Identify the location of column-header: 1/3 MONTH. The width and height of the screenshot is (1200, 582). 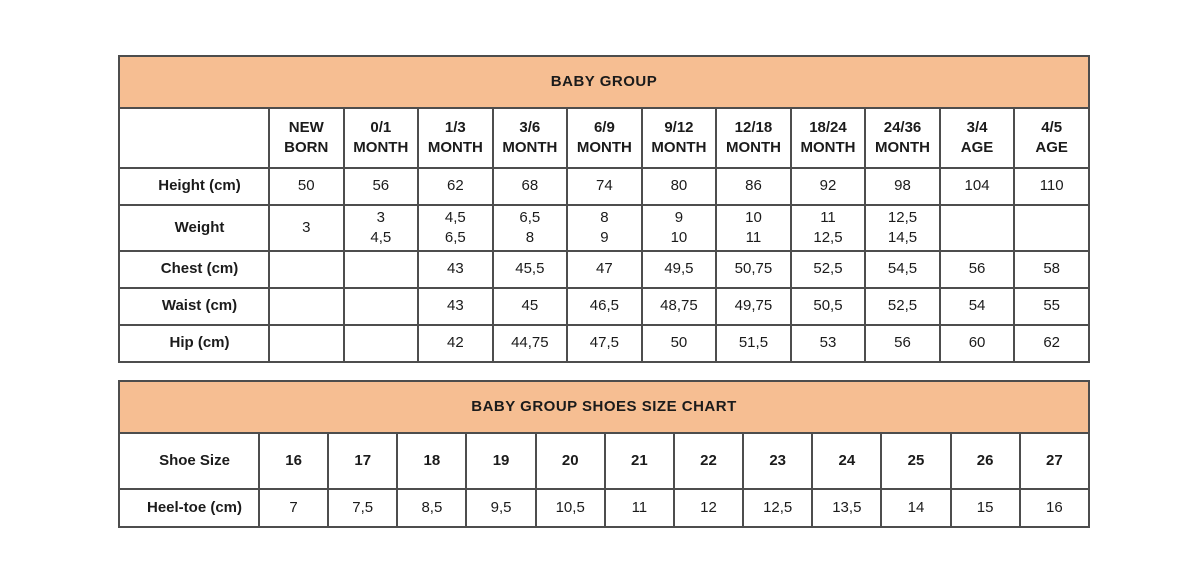
(455, 138).